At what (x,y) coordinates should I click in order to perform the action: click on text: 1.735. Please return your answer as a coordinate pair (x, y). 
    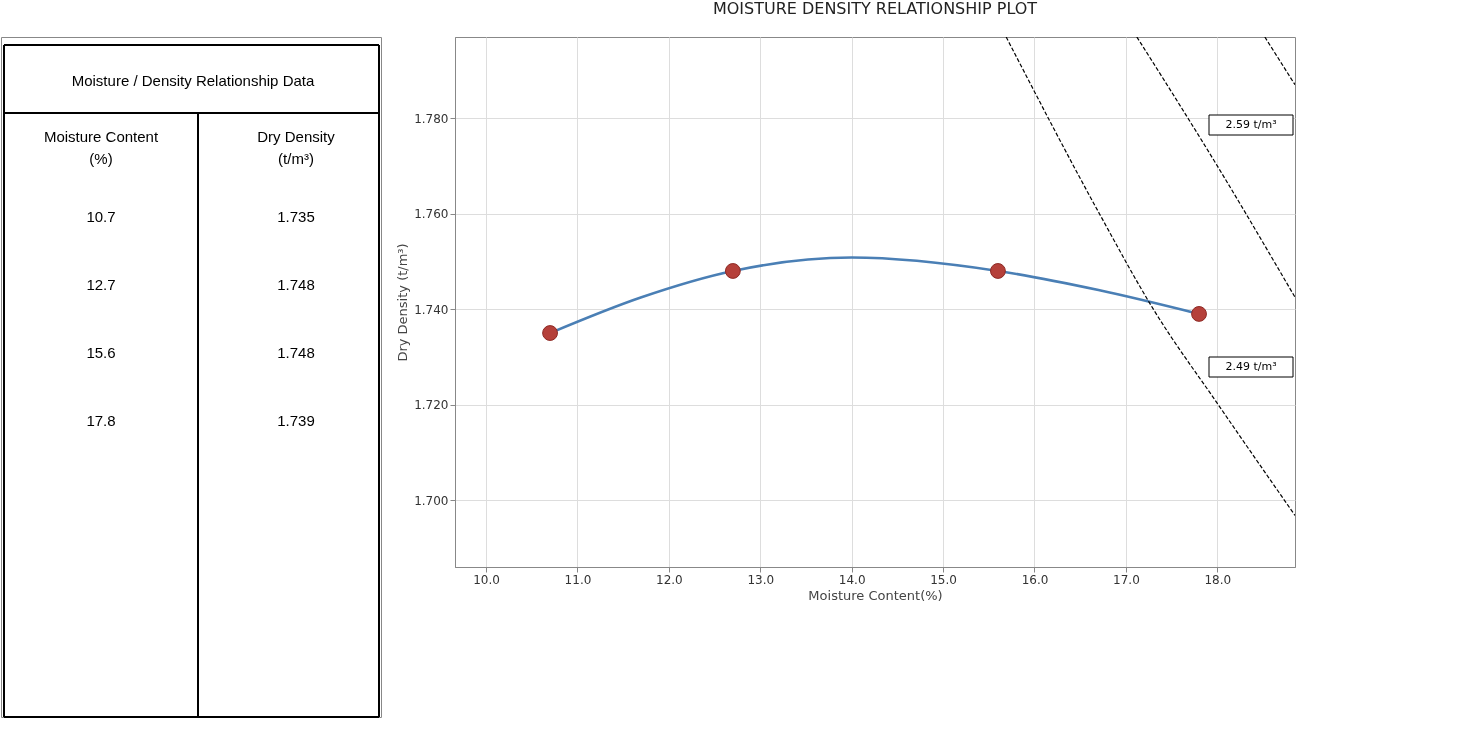
    Looking at the image, I should click on (296, 216).